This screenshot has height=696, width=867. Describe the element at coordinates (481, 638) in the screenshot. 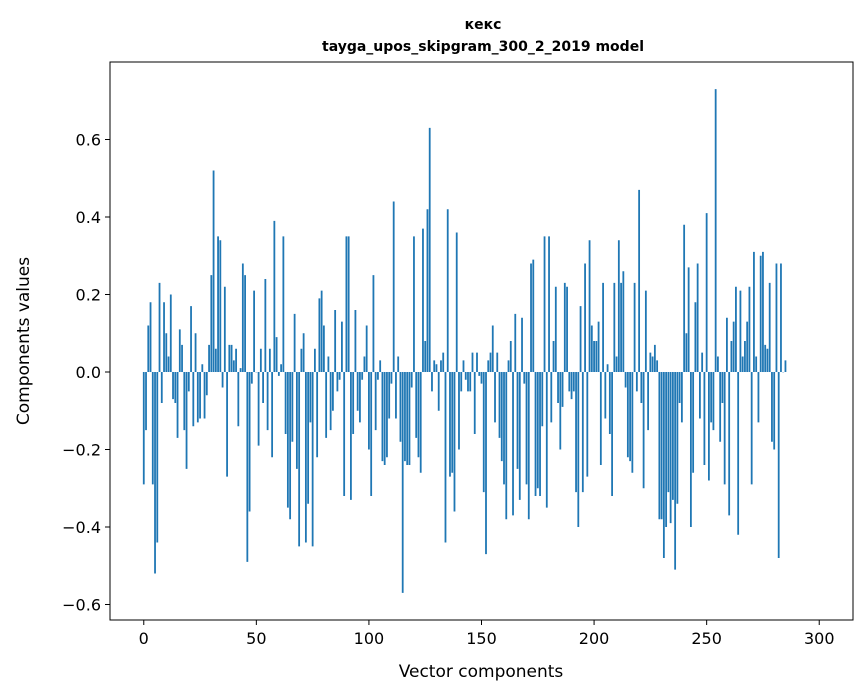

I see `x-tick-label: 150` at that location.